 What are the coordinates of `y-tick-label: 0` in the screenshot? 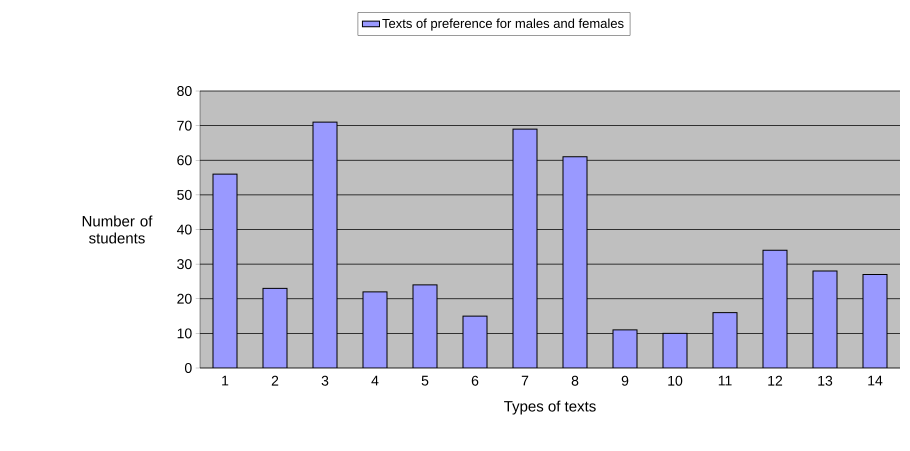 It's located at (188, 368).